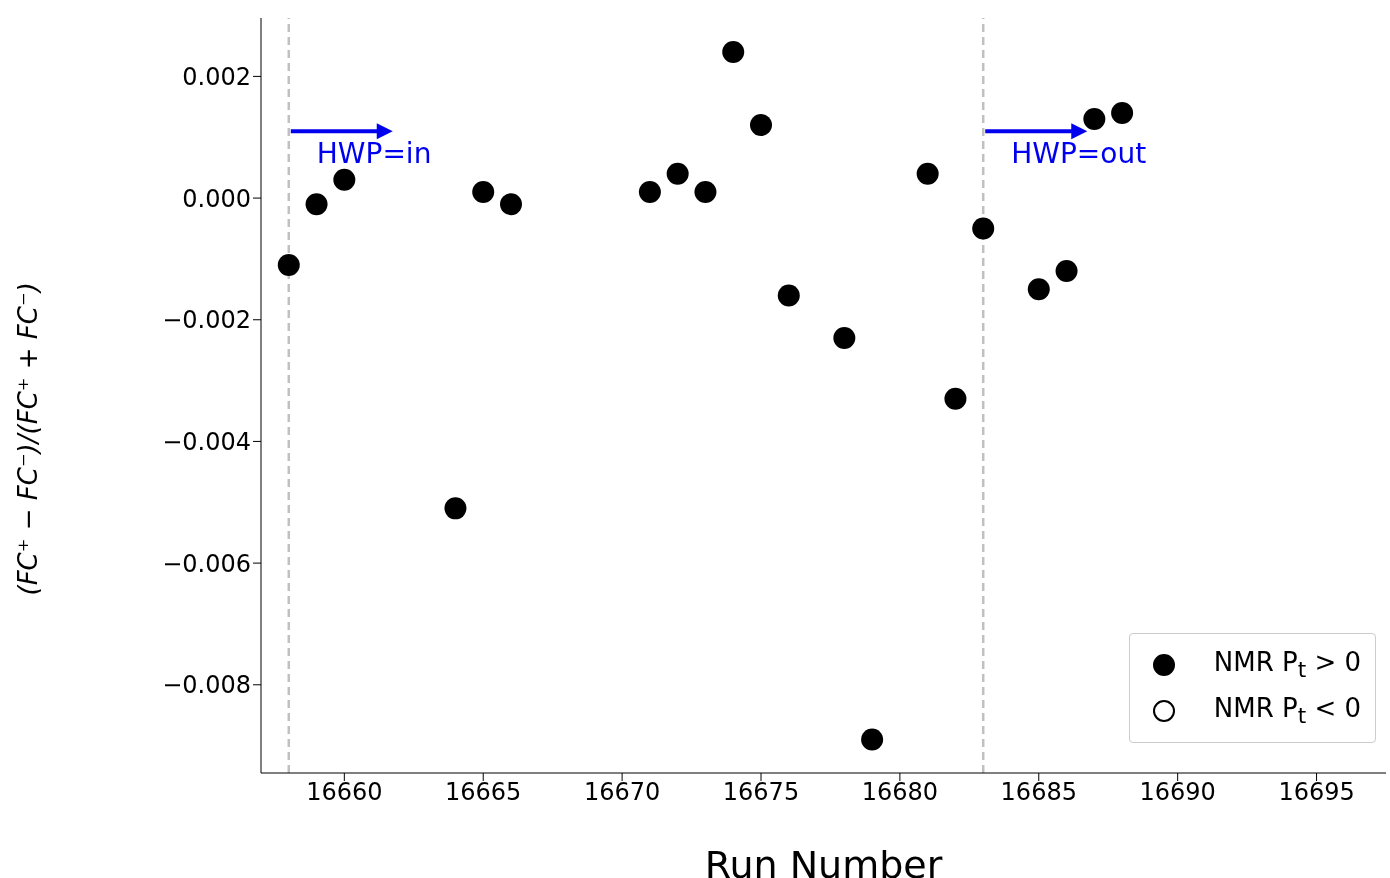 The width and height of the screenshot is (1390, 878). Describe the element at coordinates (483, 792) in the screenshot. I see `x-tick-label: 16665` at that location.